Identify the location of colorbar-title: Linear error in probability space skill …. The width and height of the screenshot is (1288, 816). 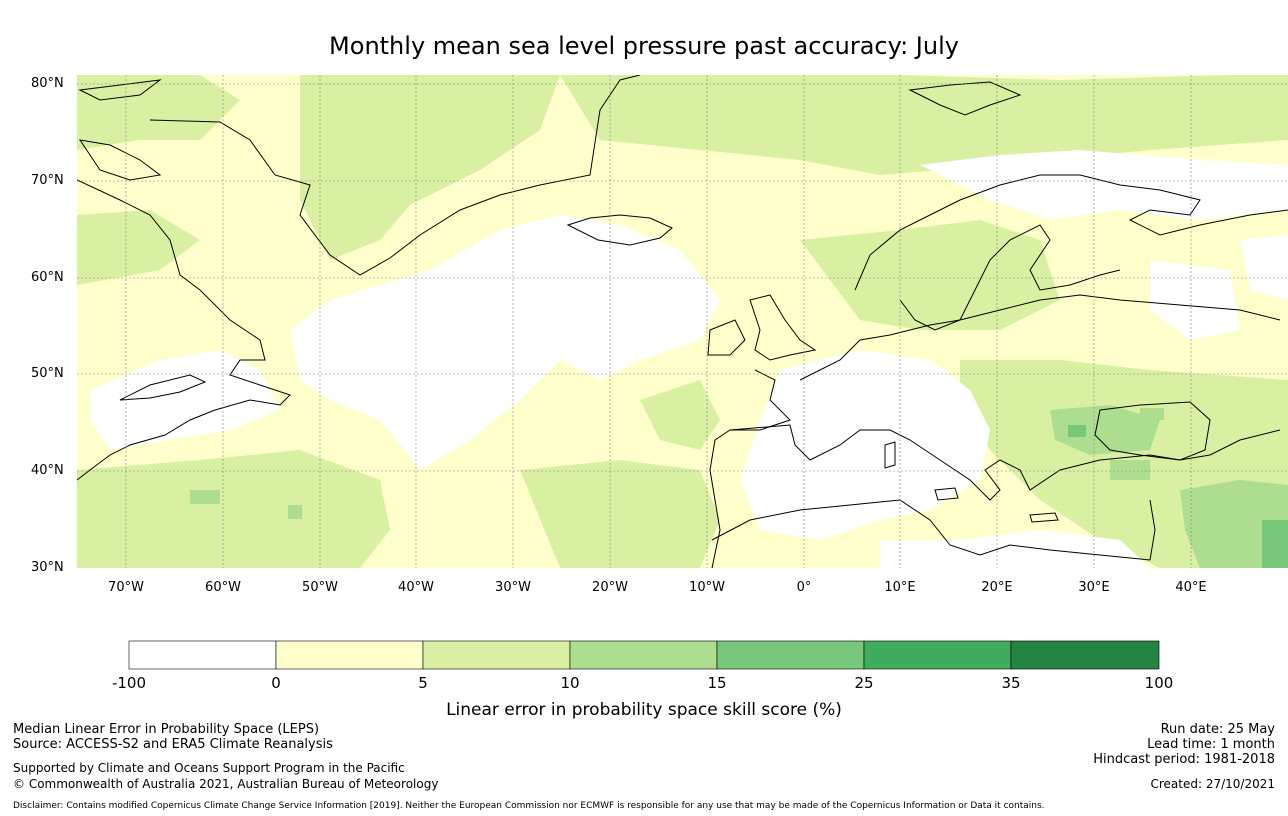
(644, 710).